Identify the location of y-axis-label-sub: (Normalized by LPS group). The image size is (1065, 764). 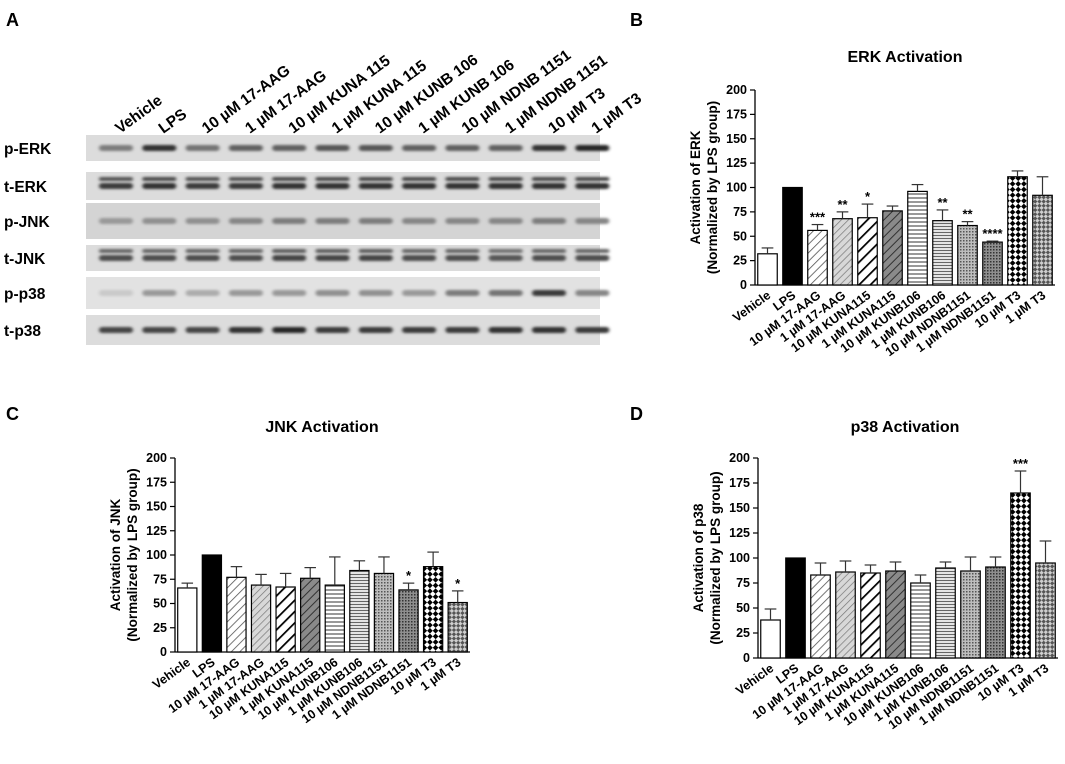
(712, 187).